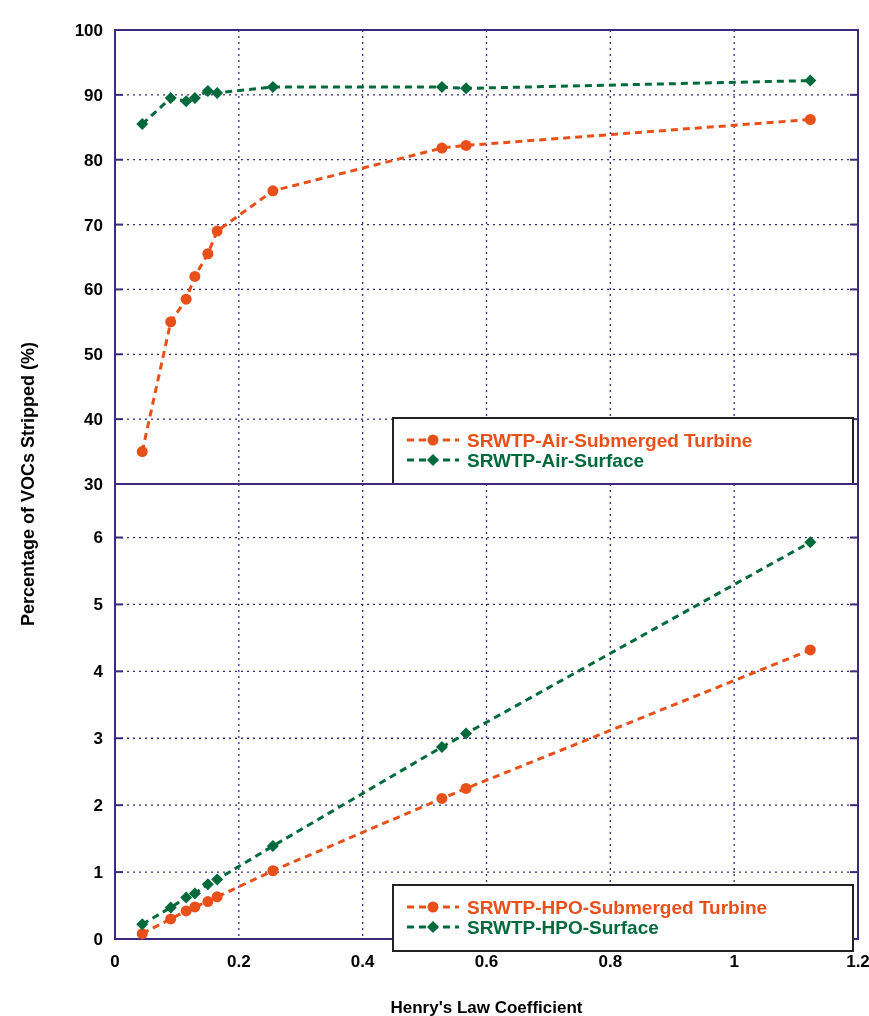 The width and height of the screenshot is (869, 1016). I want to click on y-tick-label: 1, so click(98, 873).